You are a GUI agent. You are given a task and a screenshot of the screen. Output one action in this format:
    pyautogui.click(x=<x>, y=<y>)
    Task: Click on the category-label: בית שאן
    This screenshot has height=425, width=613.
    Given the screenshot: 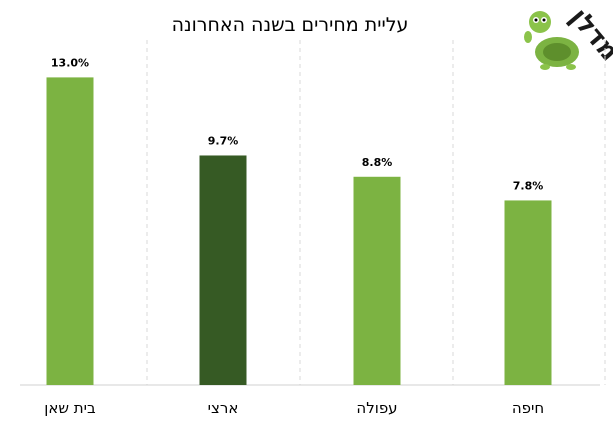 What is the action you would take?
    pyautogui.click(x=70, y=408)
    